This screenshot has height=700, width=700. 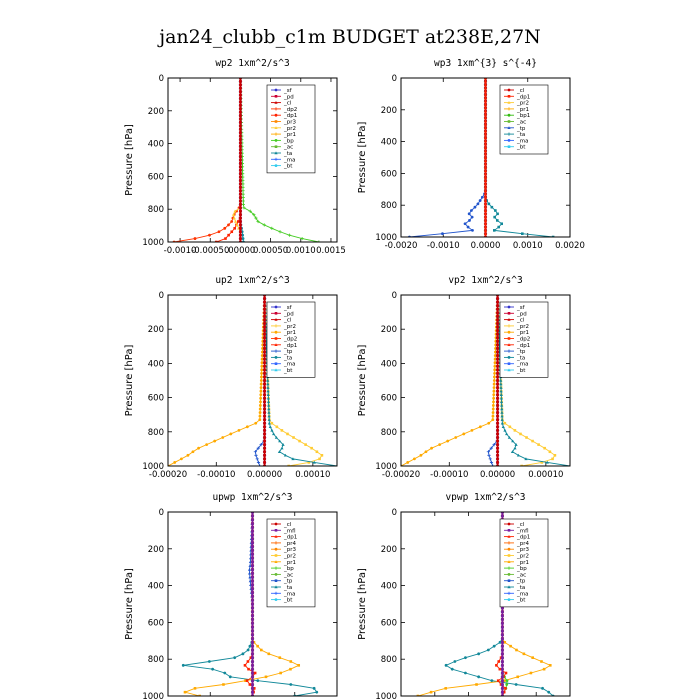 I want to click on series-cl, so click(x=497, y=380).